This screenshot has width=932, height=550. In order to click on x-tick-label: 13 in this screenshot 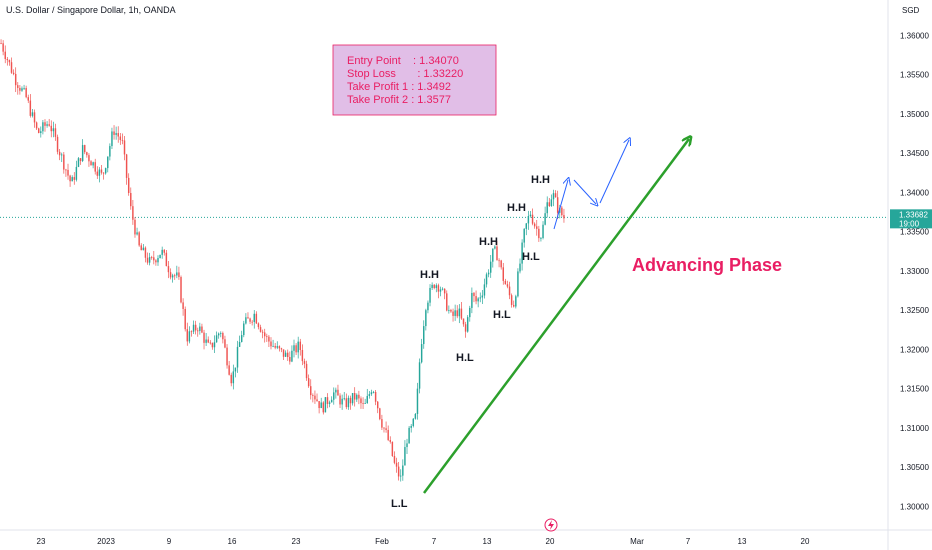, I will do `click(742, 541)`.